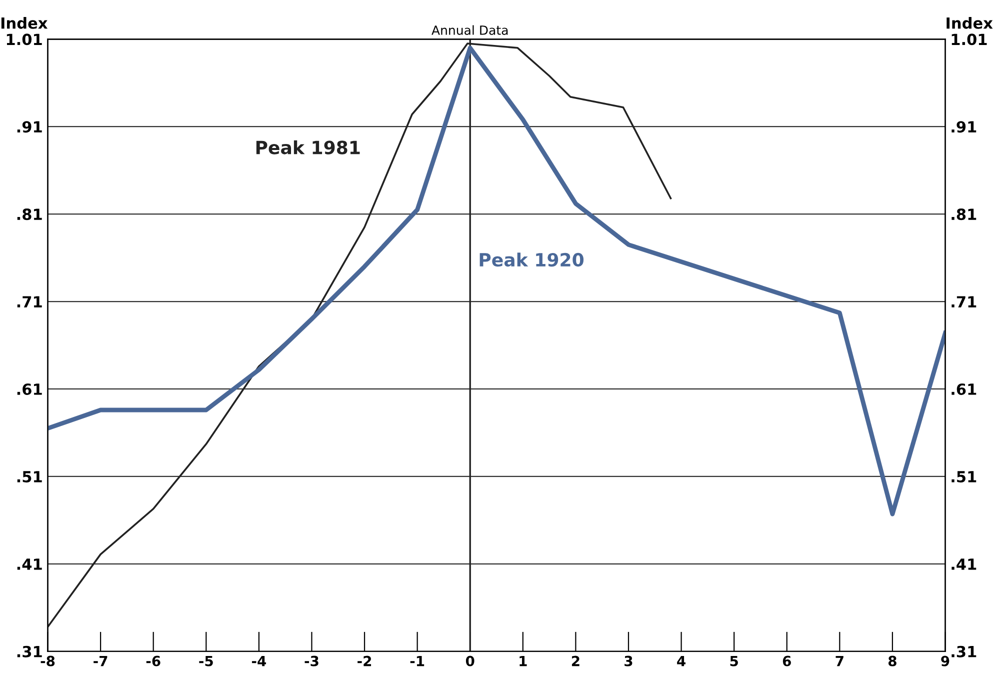  I want to click on x-tick-label: 7, so click(840, 661).